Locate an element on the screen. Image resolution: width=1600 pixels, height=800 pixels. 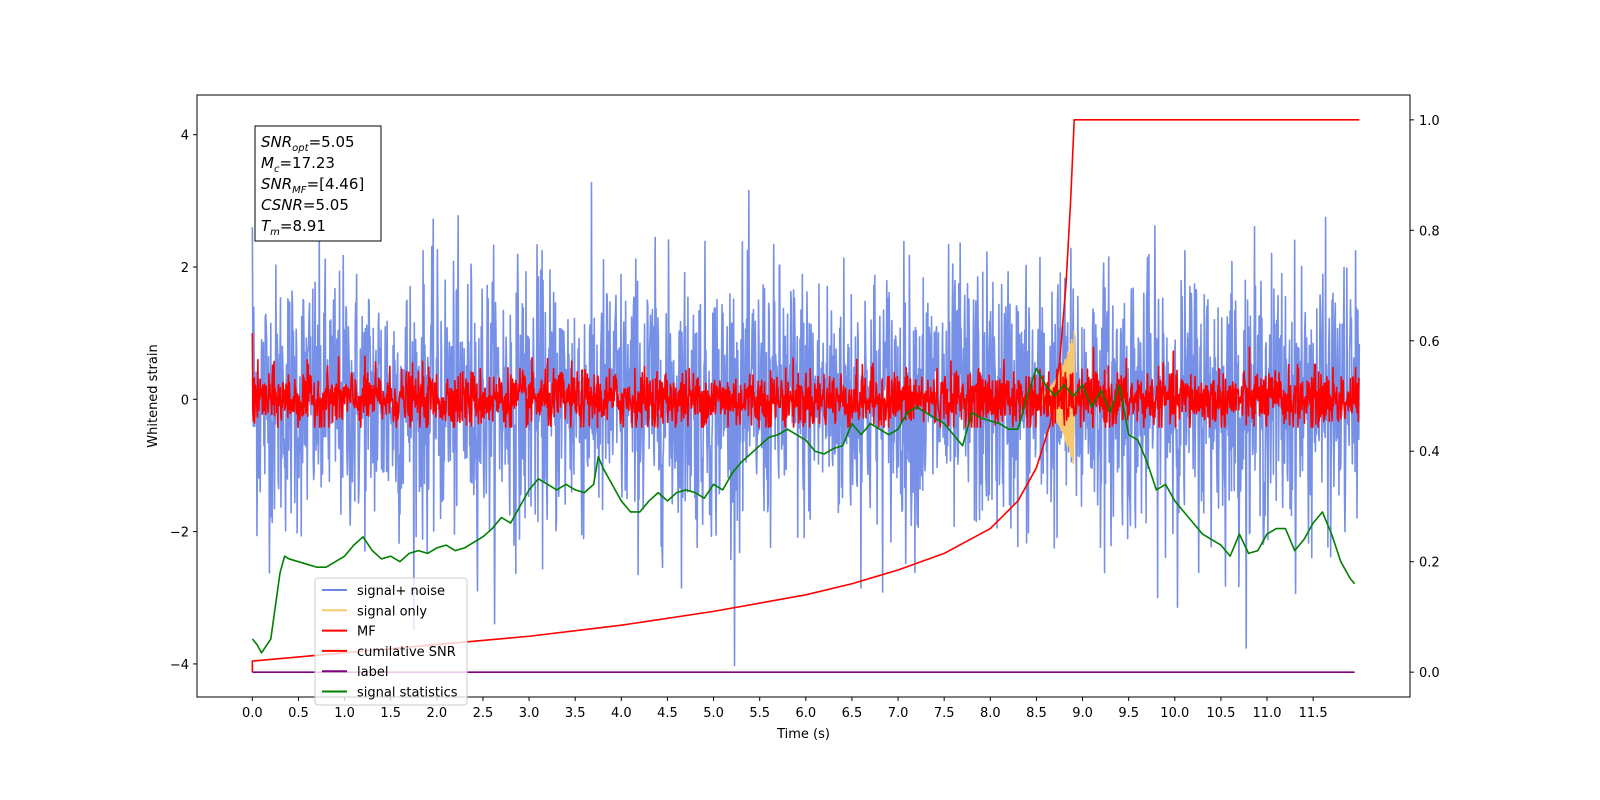
legend-label: cumilative SNR is located at coordinates (406, 652).